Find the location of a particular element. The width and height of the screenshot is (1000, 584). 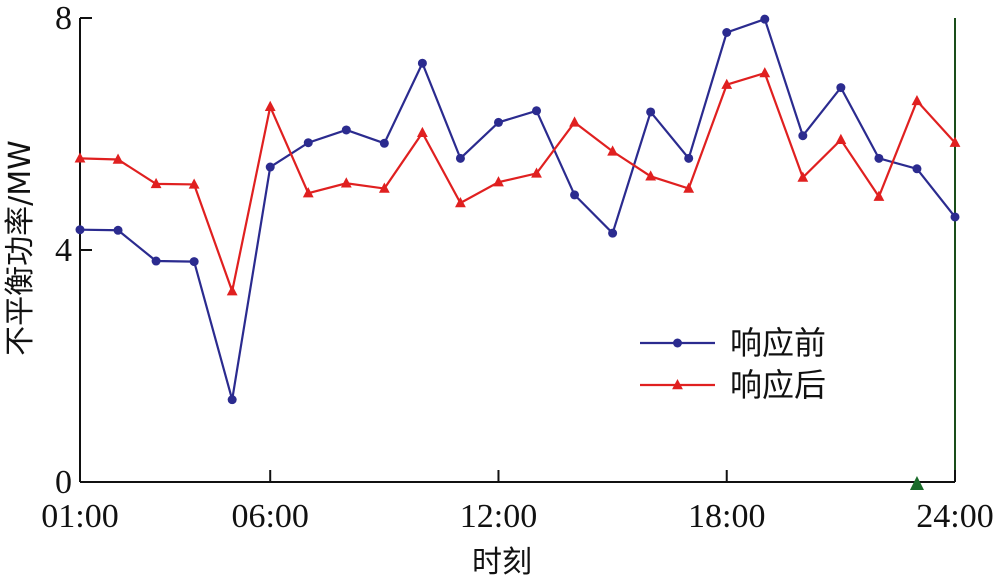

x-tick-label: 06:00 is located at coordinates (269, 516).